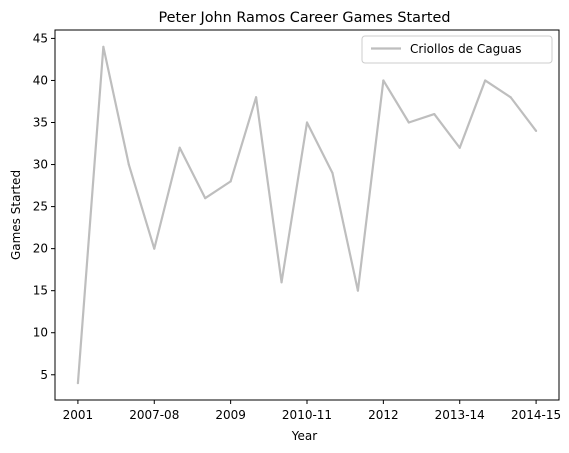 This screenshot has height=453, width=569. Describe the element at coordinates (383, 415) in the screenshot. I see `x-tick-label: 2012` at that location.